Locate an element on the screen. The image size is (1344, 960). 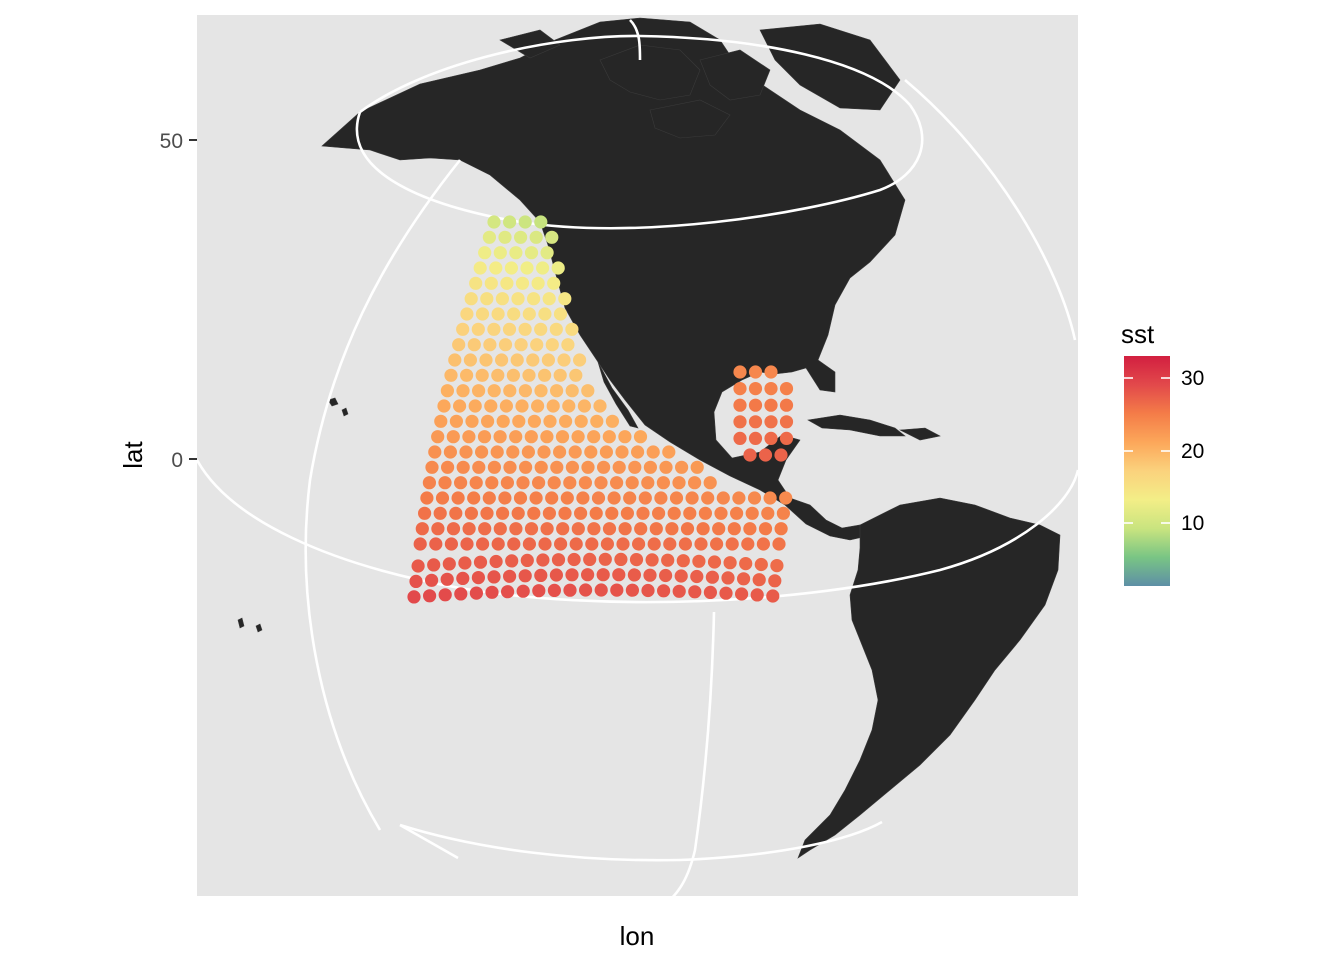
land-arctic-islands is located at coordinates (635, 84).